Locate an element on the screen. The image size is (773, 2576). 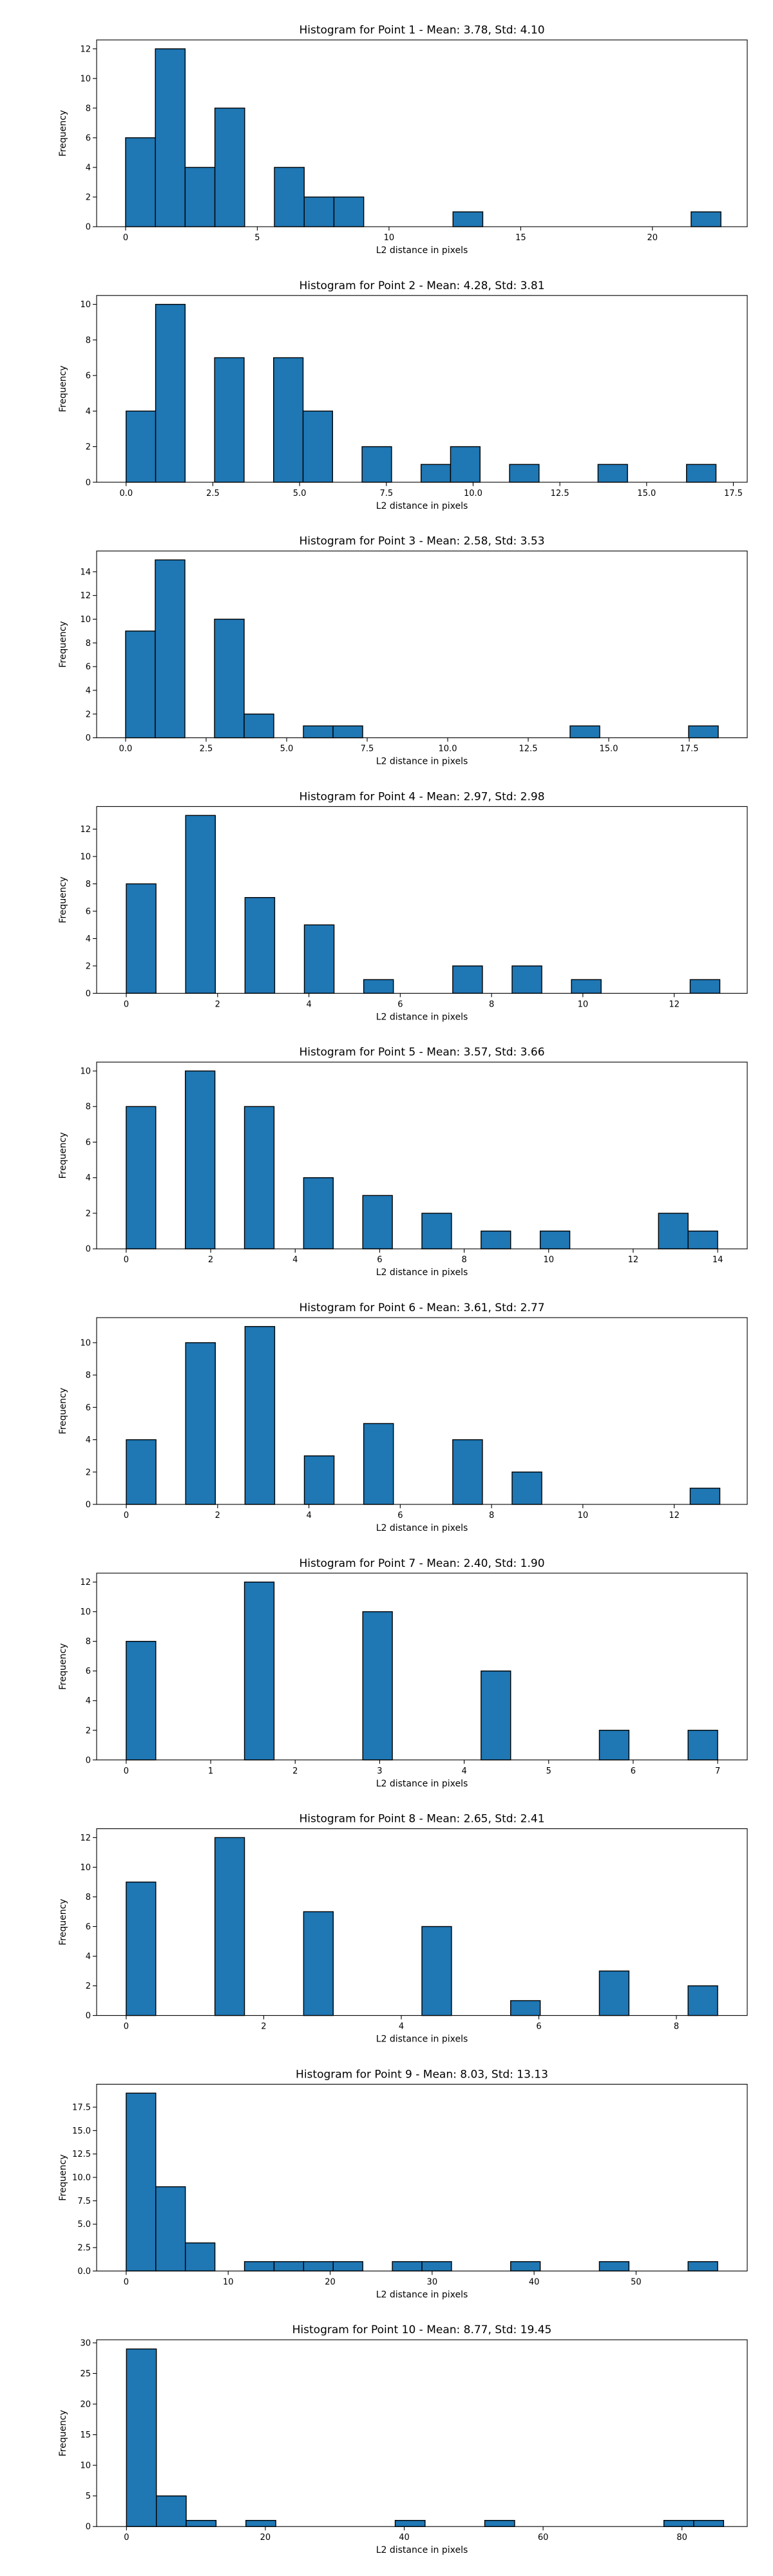
y-tick-label: 2.5 is located at coordinates (84, 2248).